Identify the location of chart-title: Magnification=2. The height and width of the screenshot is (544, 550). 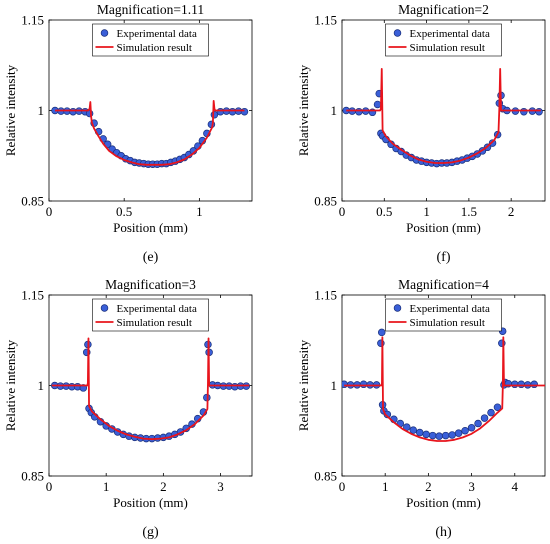
(443, 9).